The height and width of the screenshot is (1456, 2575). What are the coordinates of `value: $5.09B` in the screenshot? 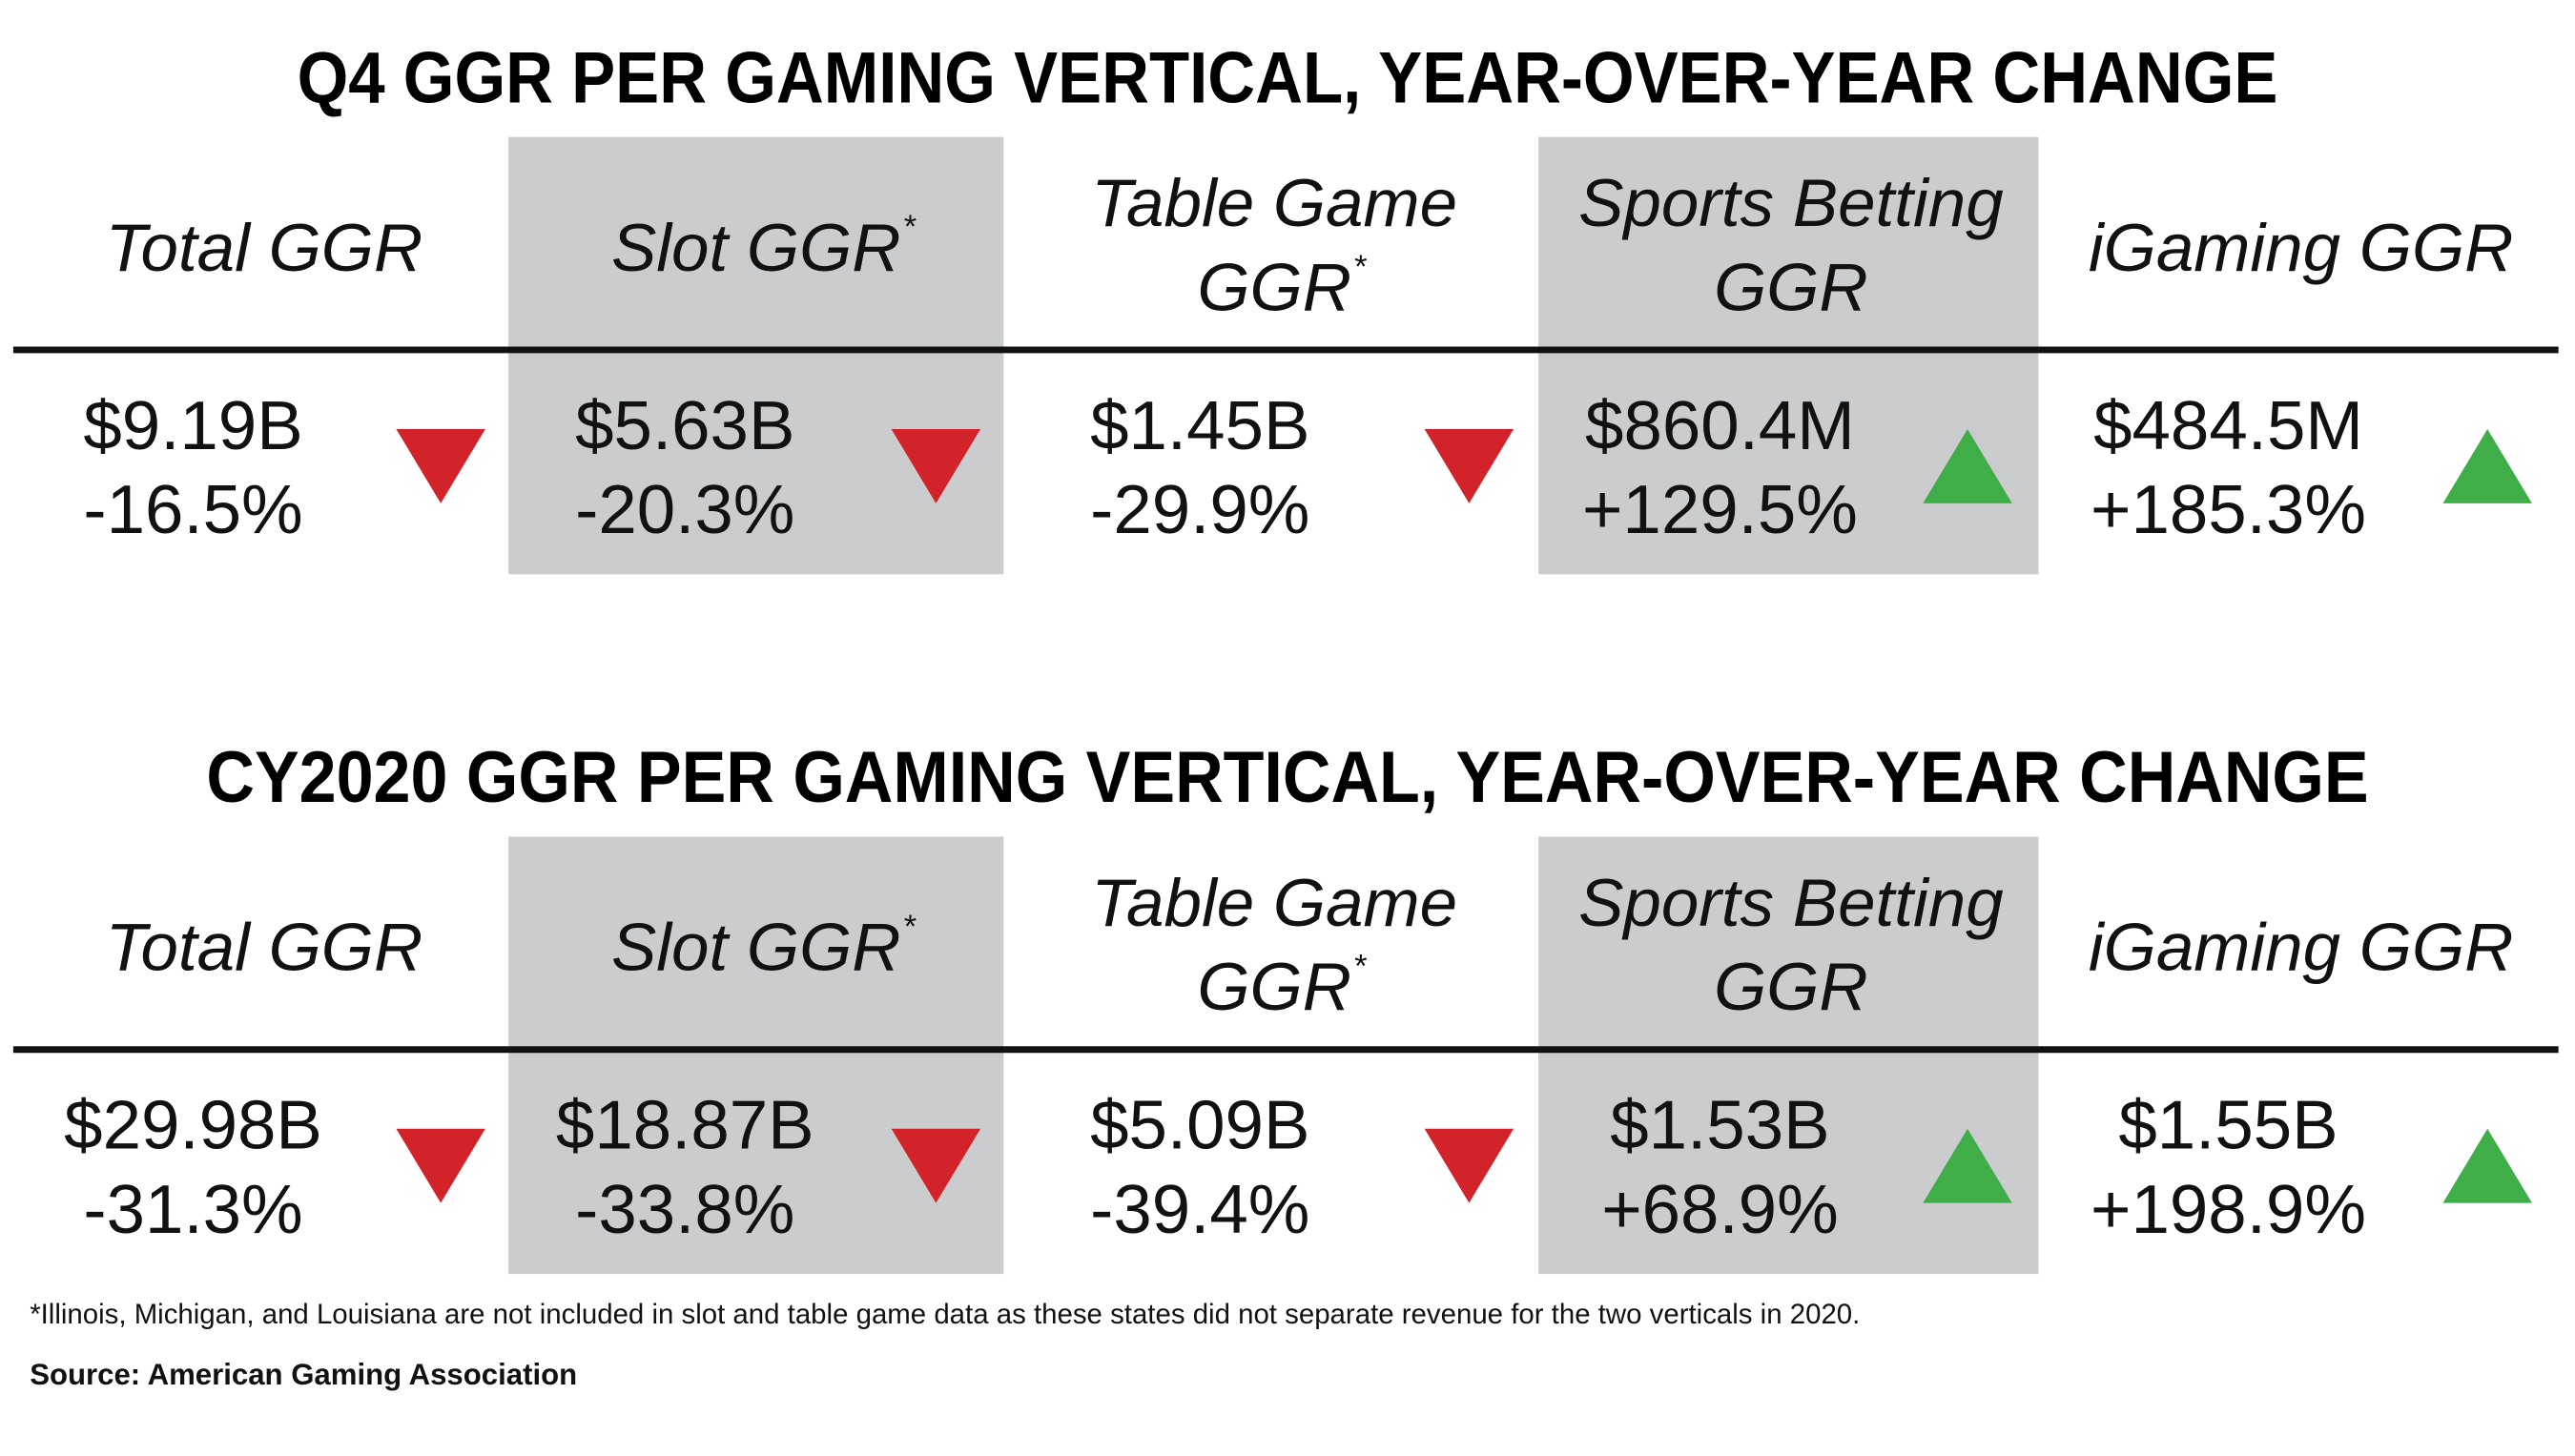 It's located at (1199, 1125).